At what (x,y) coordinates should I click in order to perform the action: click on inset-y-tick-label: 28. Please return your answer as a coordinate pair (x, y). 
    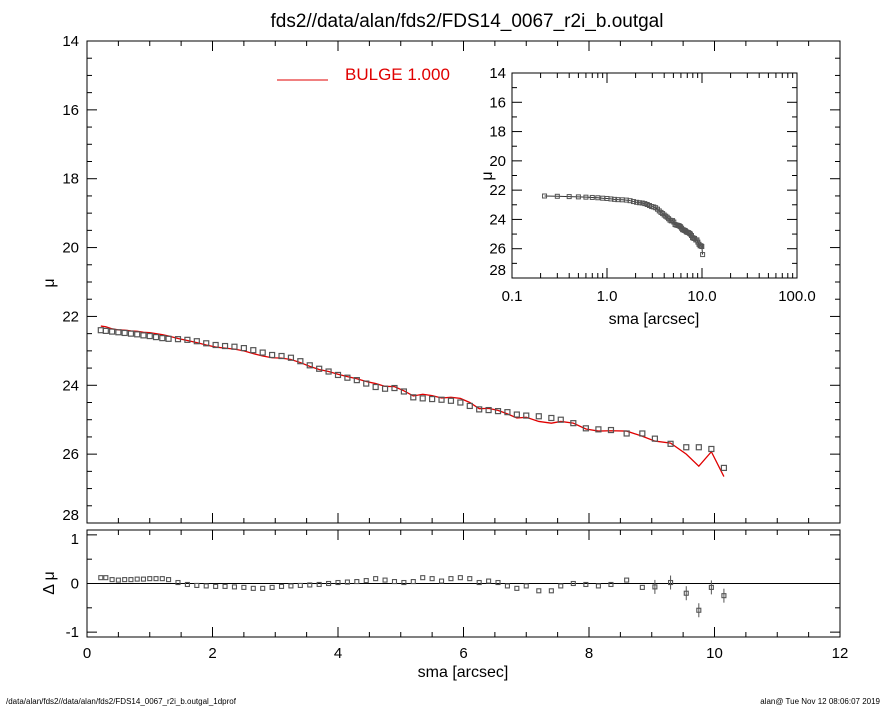
    Looking at the image, I should click on (497, 270).